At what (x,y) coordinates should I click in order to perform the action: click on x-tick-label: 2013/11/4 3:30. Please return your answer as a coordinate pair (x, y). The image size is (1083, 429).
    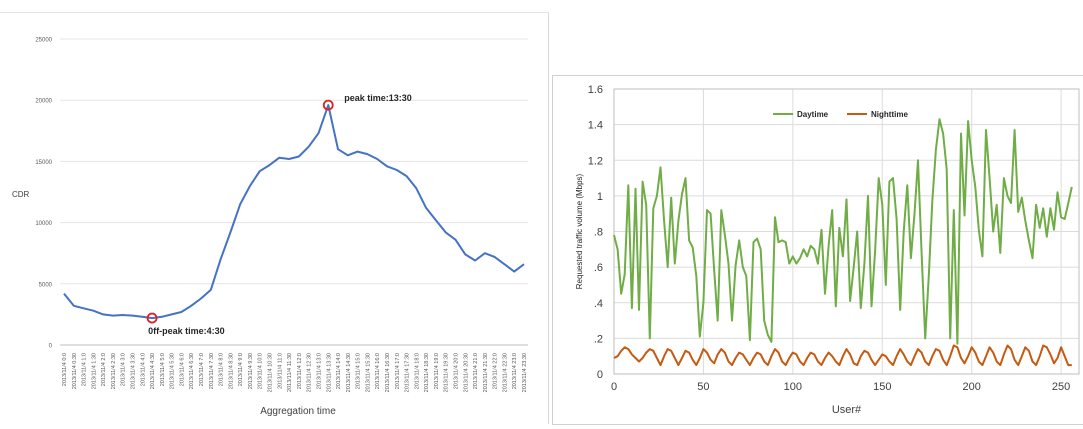
    Looking at the image, I should click on (134, 371).